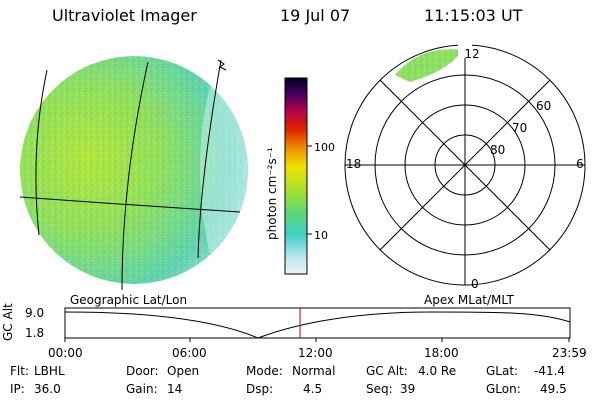 This screenshot has width=600, height=400. I want to click on lat-label-80: 80, so click(497, 150).